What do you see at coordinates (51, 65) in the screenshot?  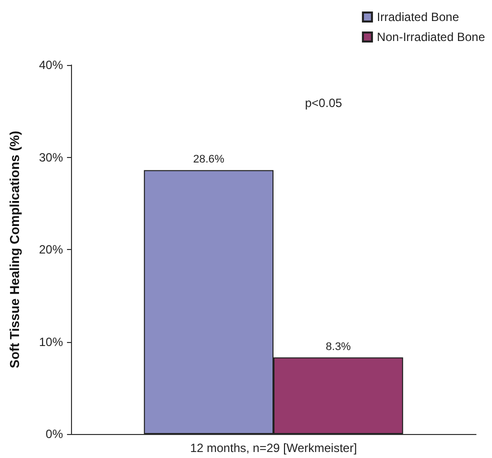 I see `y-tick-label: 40%` at bounding box center [51, 65].